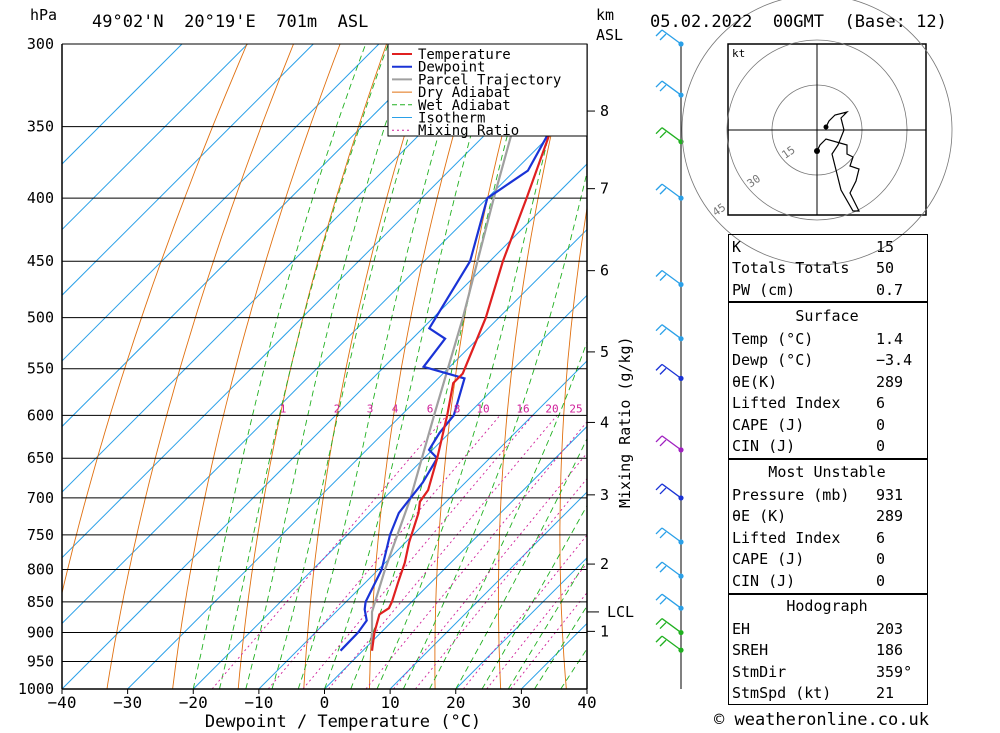  Describe the element at coordinates (40, 415) in the screenshot. I see `pressure-tick-label: 600` at that location.